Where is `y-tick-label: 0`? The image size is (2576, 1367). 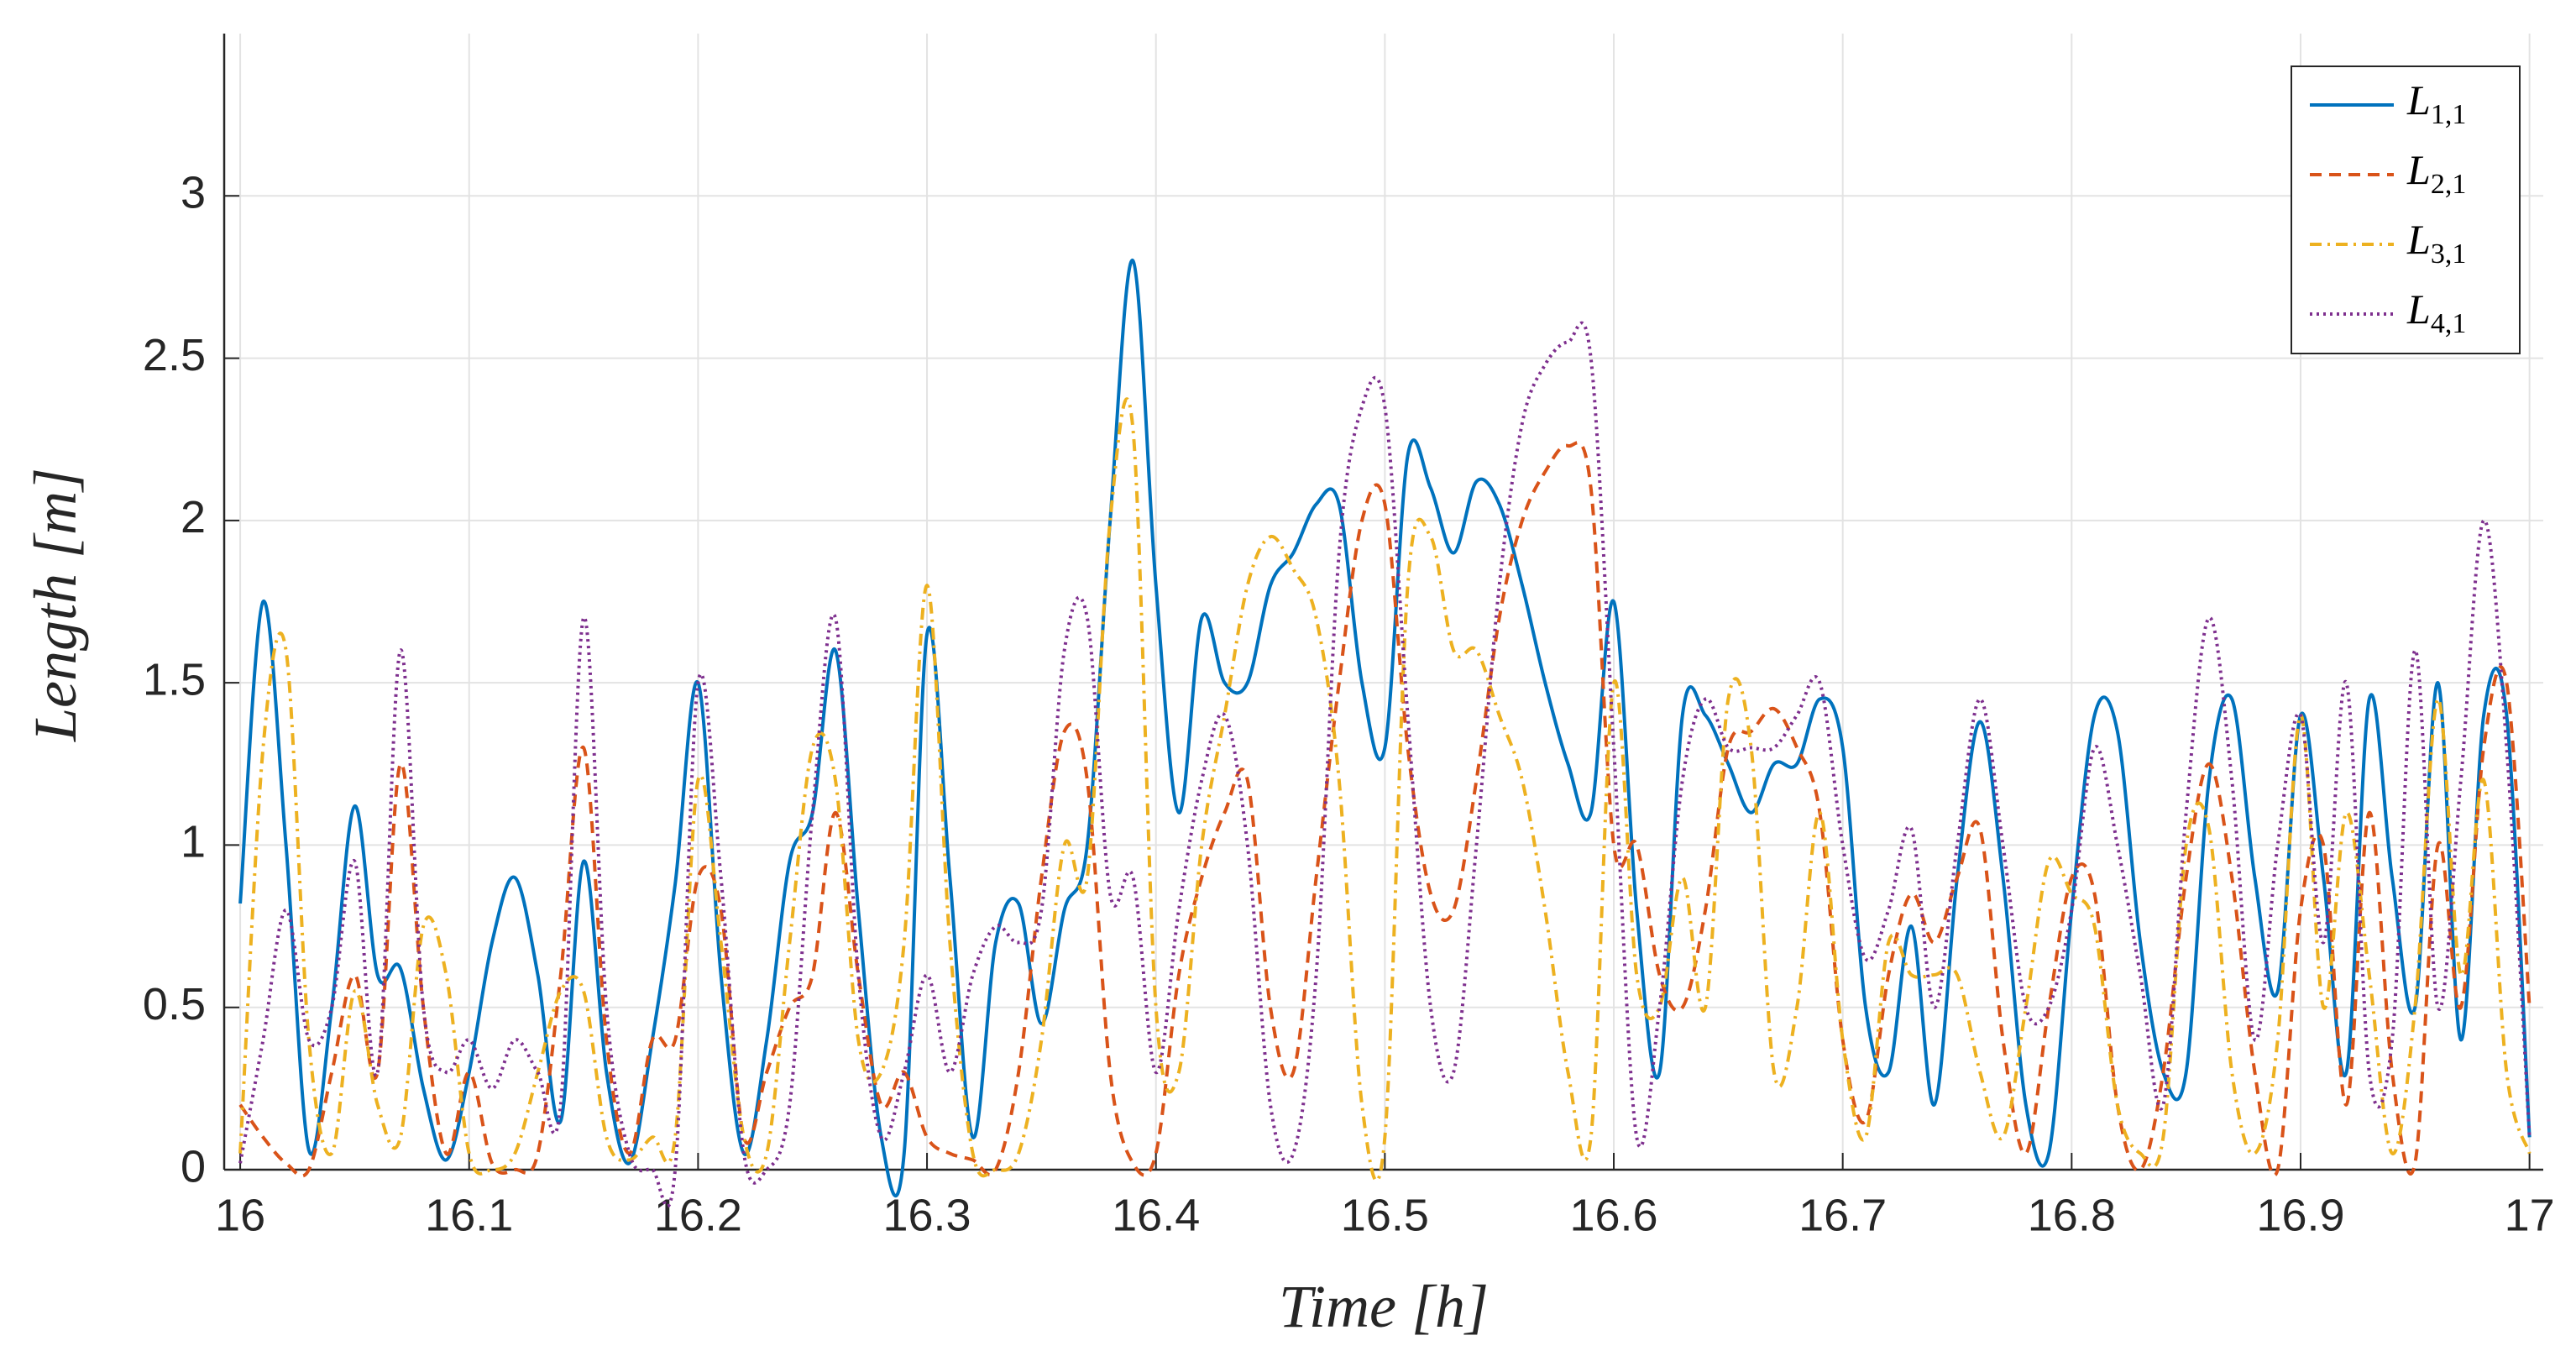
y-tick-label: 0 is located at coordinates (193, 1166).